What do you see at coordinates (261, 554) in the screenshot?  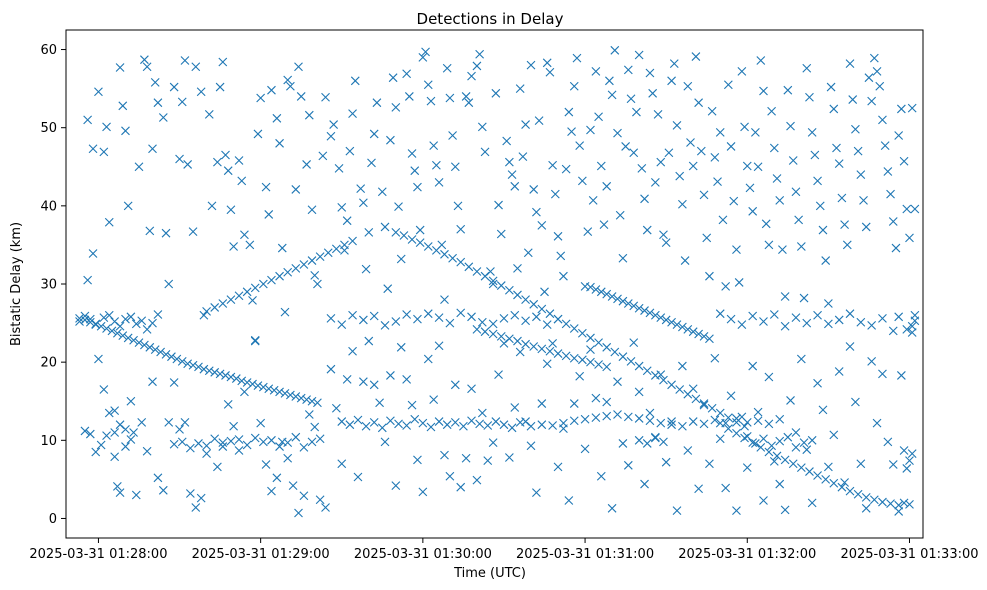 I see `x-tick-label: 2025-03-31 01:29:00` at bounding box center [261, 554].